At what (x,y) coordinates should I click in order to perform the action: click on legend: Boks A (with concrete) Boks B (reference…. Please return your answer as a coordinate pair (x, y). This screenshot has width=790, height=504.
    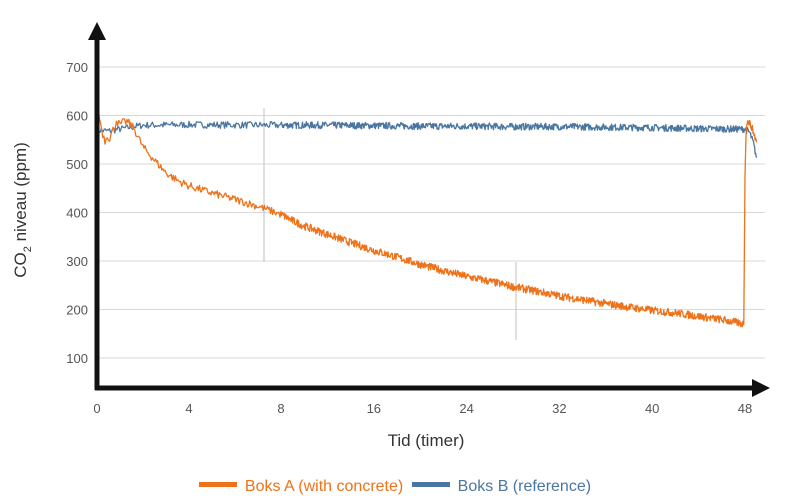
    Looking at the image, I should click on (395, 487).